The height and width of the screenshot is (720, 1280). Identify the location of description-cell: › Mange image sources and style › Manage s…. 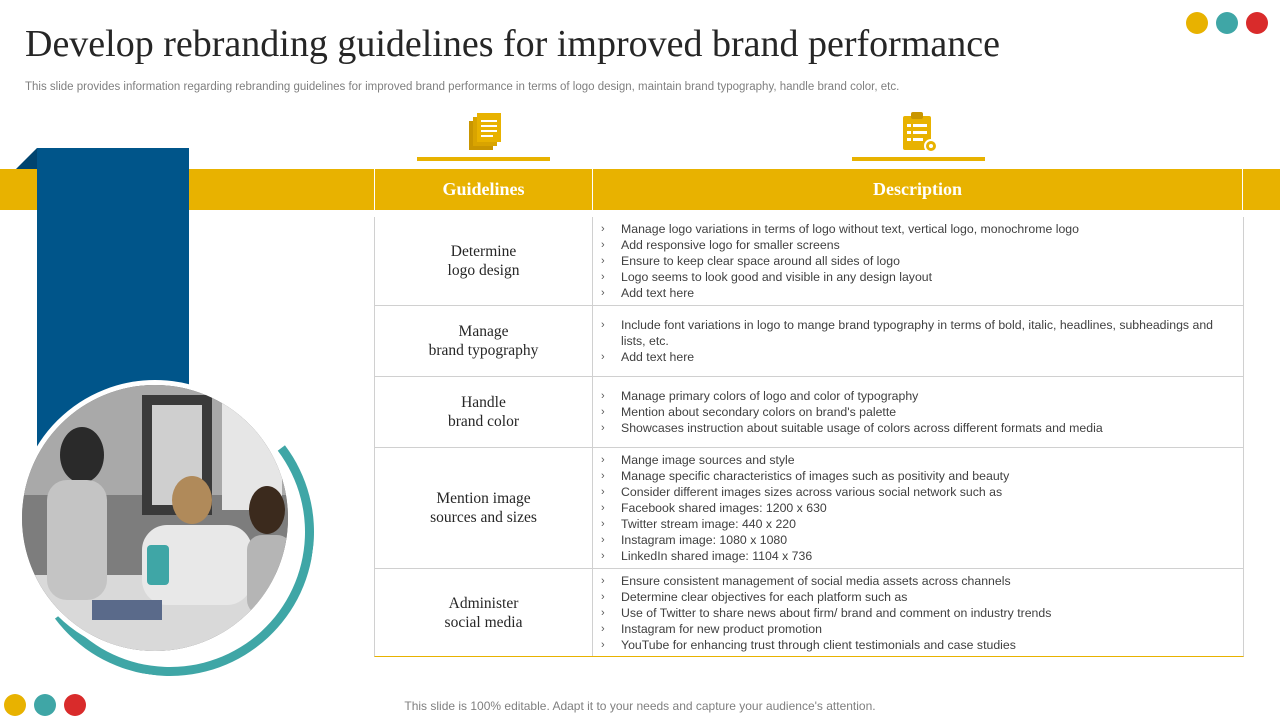
(918, 508).